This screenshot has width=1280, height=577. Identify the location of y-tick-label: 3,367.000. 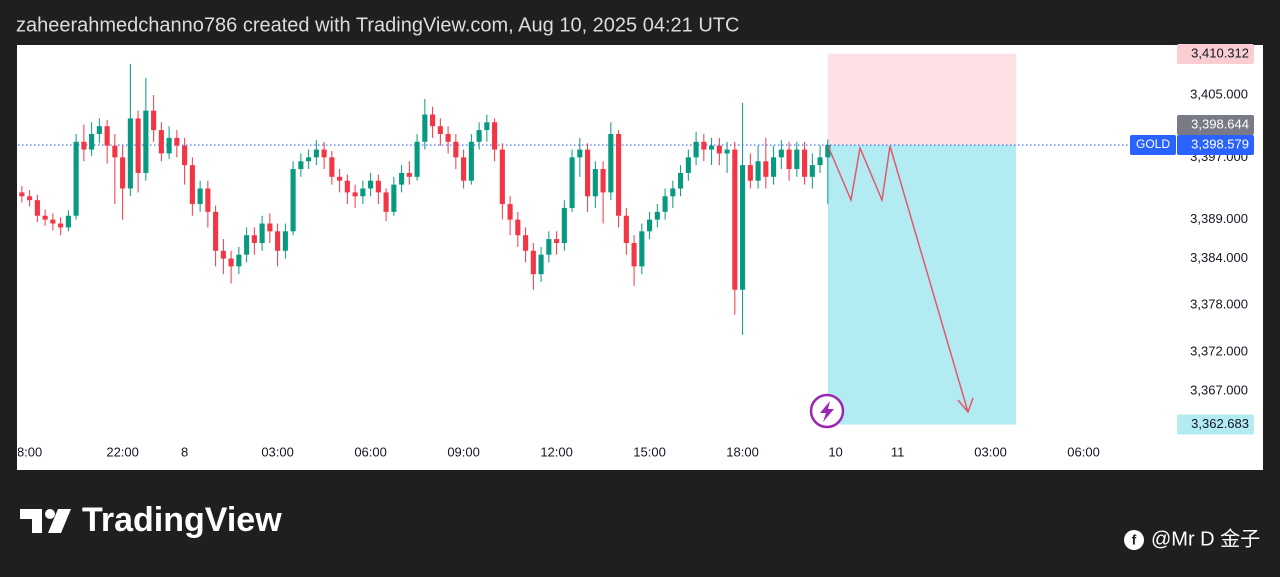
(1219, 389).